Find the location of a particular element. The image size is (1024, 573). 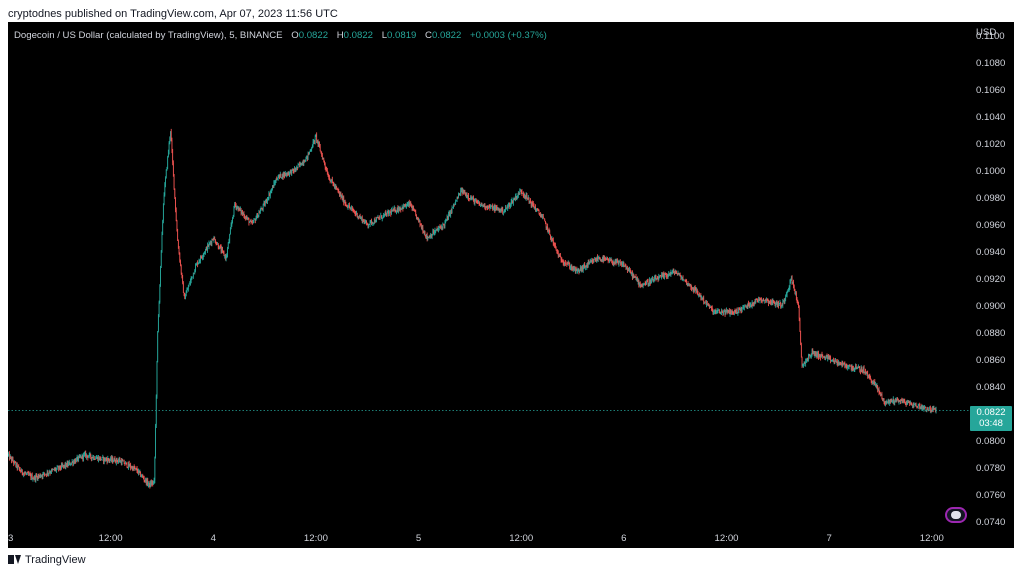

footer-brand-name: TradingView is located at coordinates (55, 560).